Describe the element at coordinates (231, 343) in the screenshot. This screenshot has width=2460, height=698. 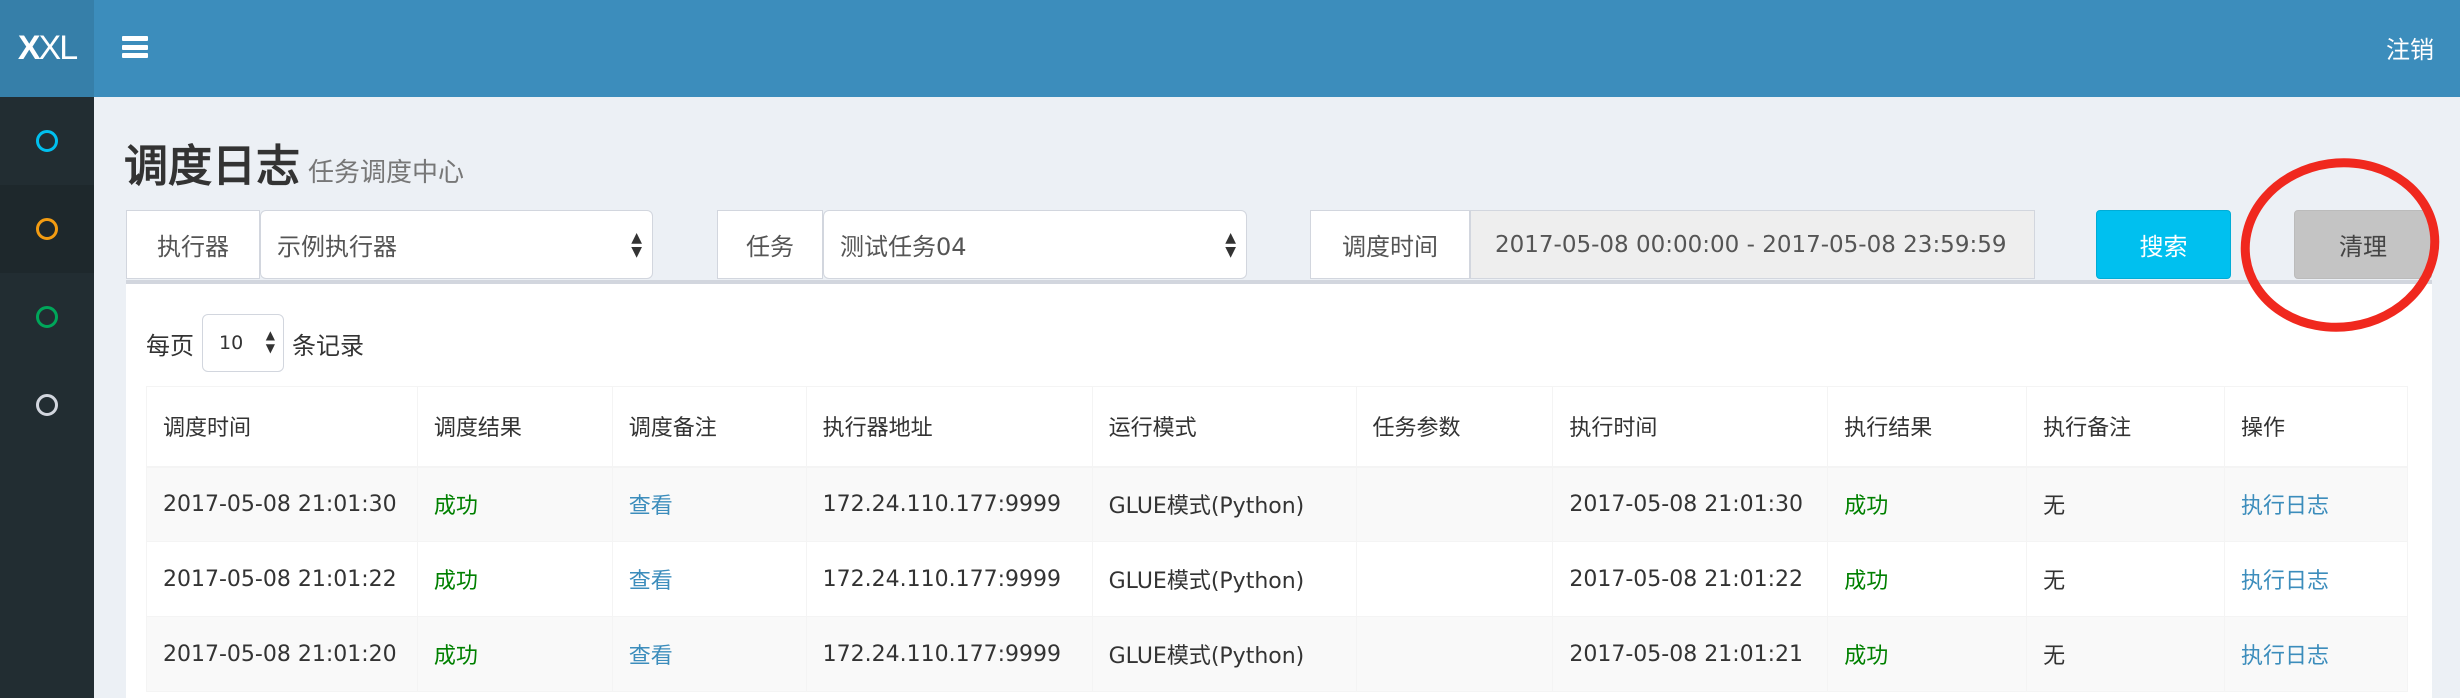
I see `page-length-value: 10` at that location.